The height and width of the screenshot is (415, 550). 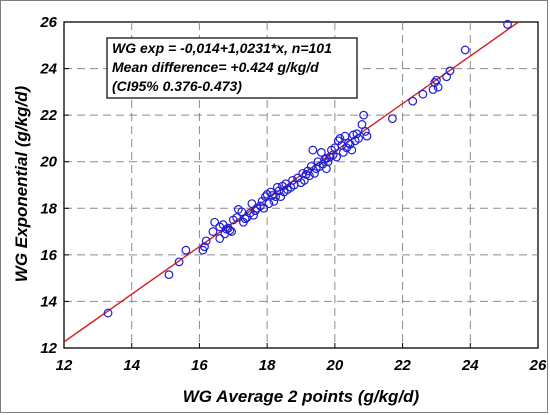 I want to click on x-tick-label: 18, so click(x=267, y=365).